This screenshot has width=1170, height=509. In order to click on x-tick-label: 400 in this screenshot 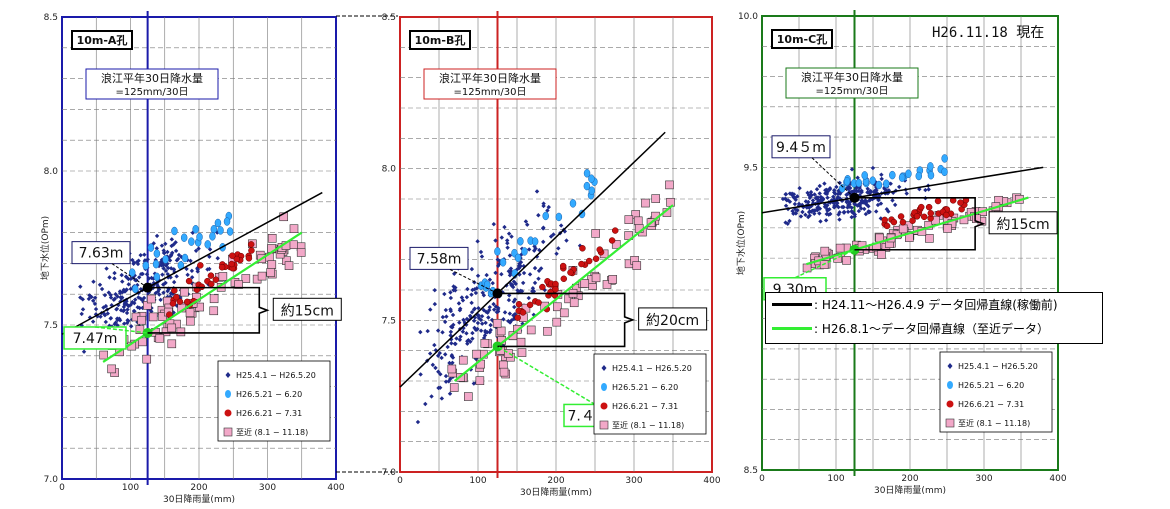, I will do `click(1057, 479)`.